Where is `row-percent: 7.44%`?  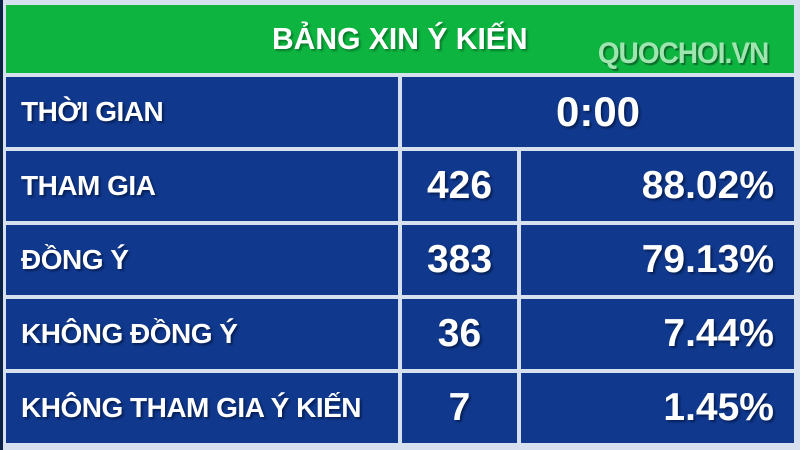
row-percent: 7.44% is located at coordinates (657, 334).